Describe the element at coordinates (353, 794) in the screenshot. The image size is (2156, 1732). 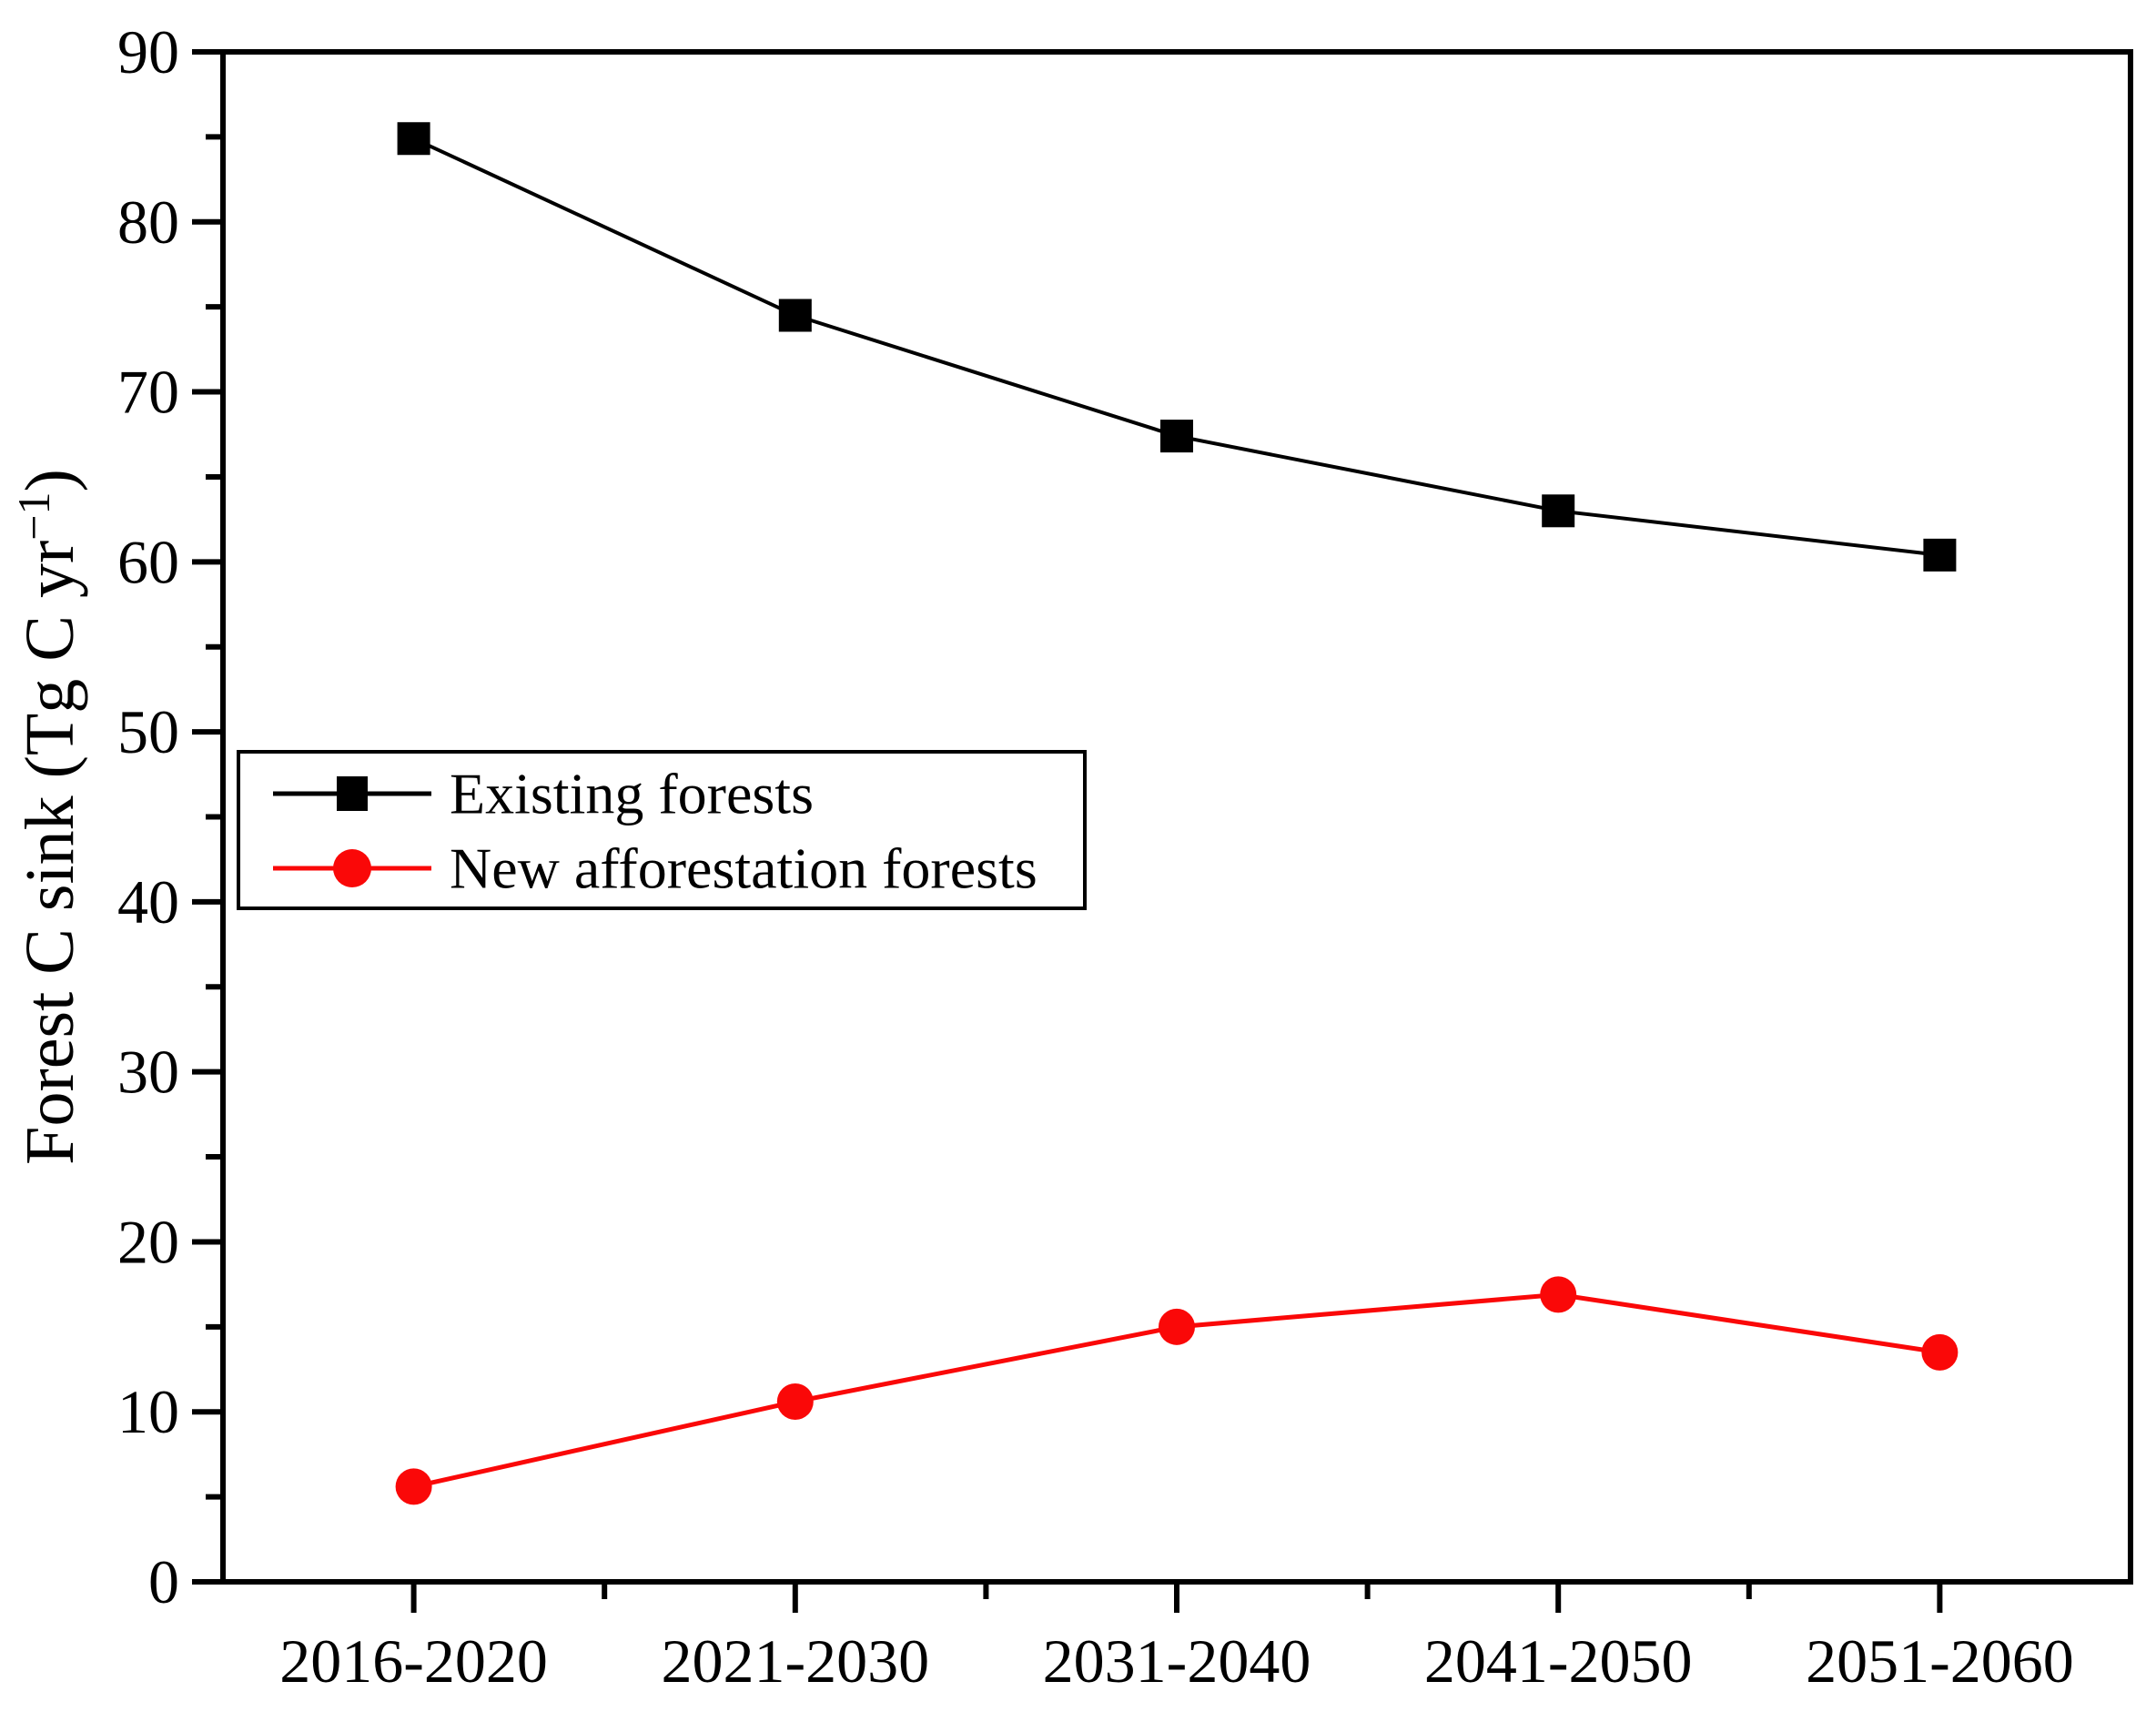
I see `legend-square-marker-icon` at that location.